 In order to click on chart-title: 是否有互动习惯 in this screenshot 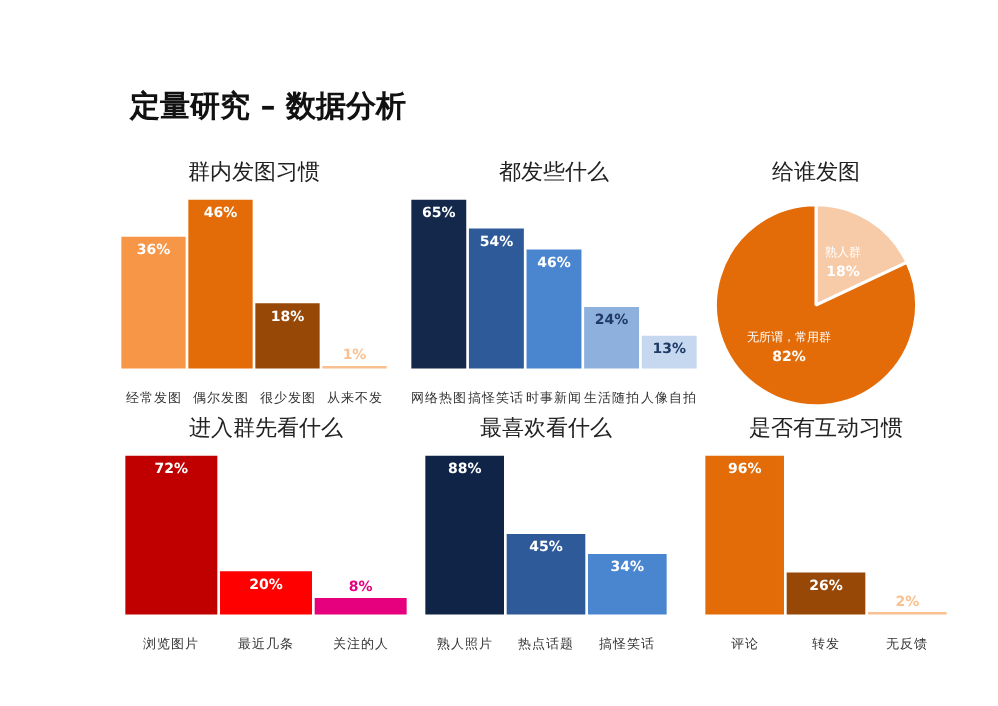, I will do `click(826, 427)`.